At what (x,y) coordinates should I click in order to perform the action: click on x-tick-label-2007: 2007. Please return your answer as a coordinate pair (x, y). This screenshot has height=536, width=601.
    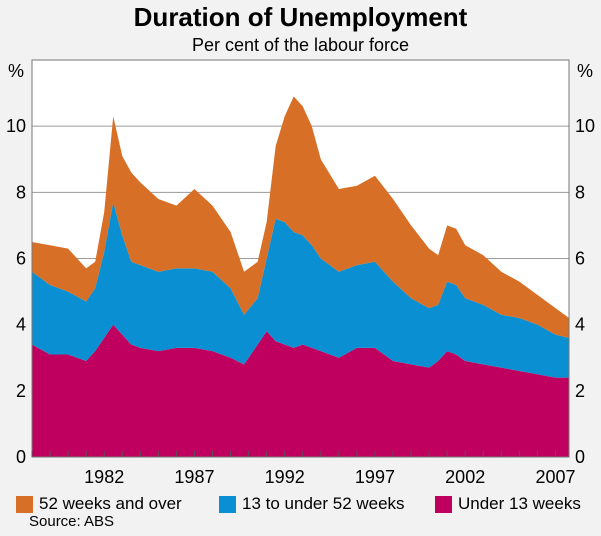
    Looking at the image, I should click on (555, 477).